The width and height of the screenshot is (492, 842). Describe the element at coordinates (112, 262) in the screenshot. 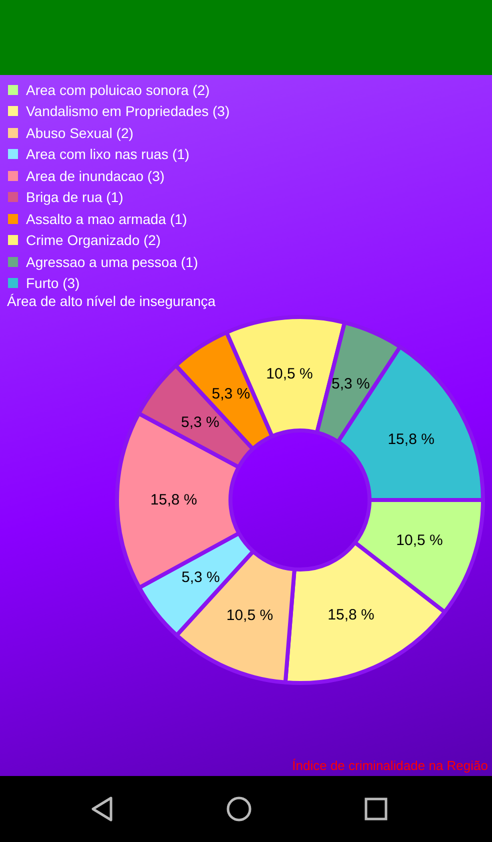

I see `legend-label: Agressao a uma pessoa (1)` at that location.